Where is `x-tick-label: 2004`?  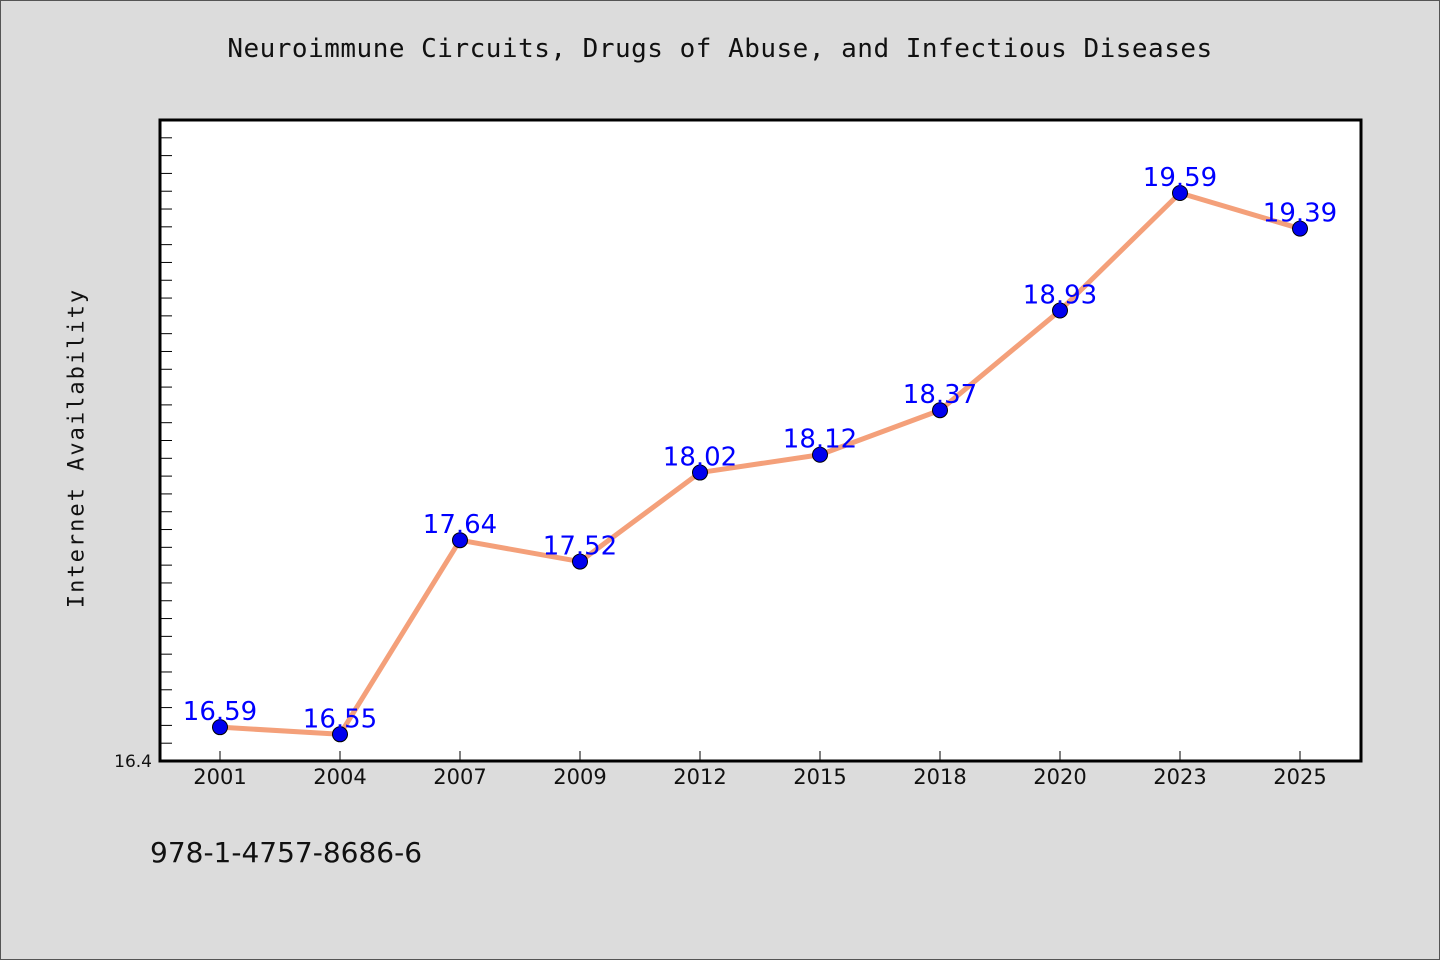 x-tick-label: 2004 is located at coordinates (339, 777).